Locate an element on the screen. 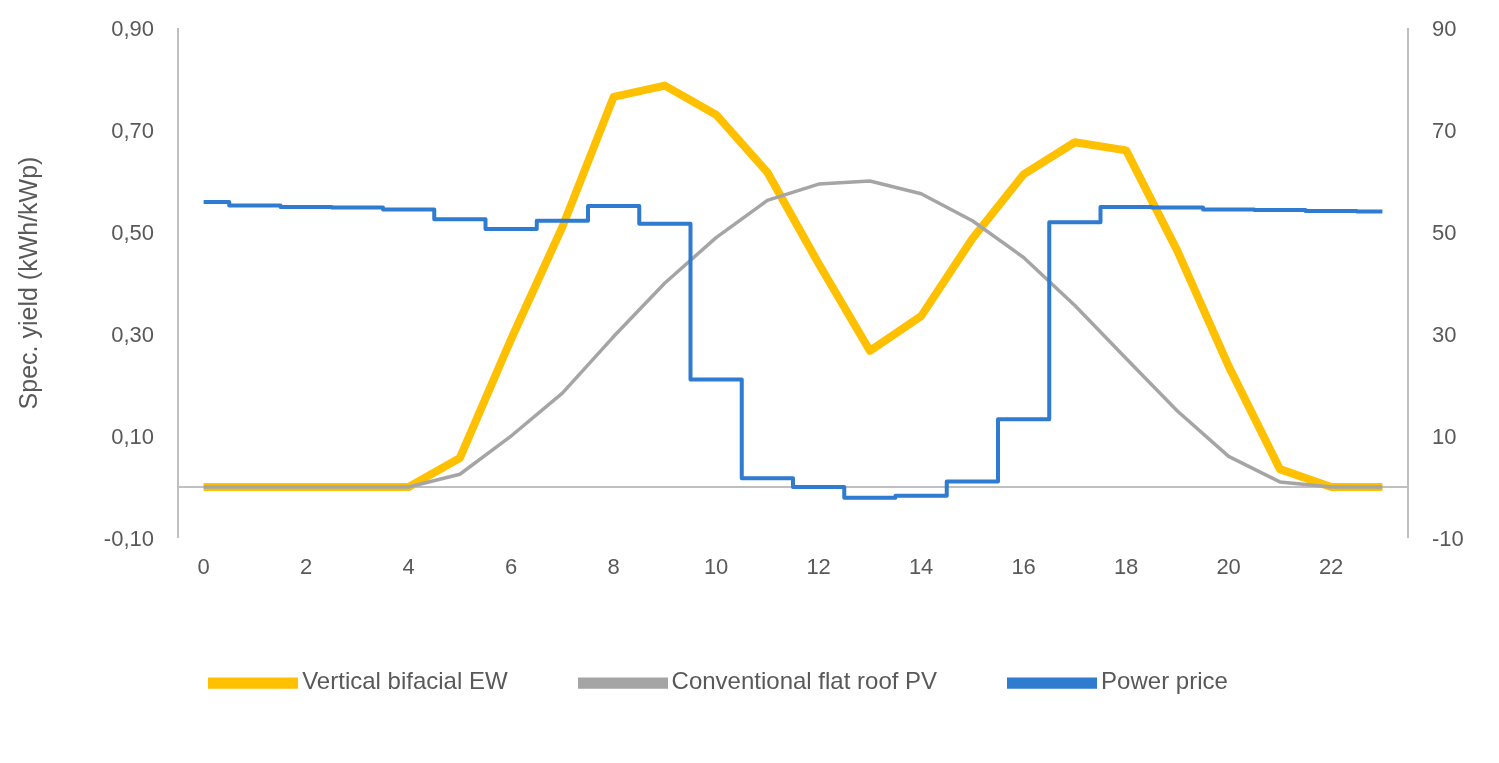  x-tick-label: 8 is located at coordinates (613, 566).